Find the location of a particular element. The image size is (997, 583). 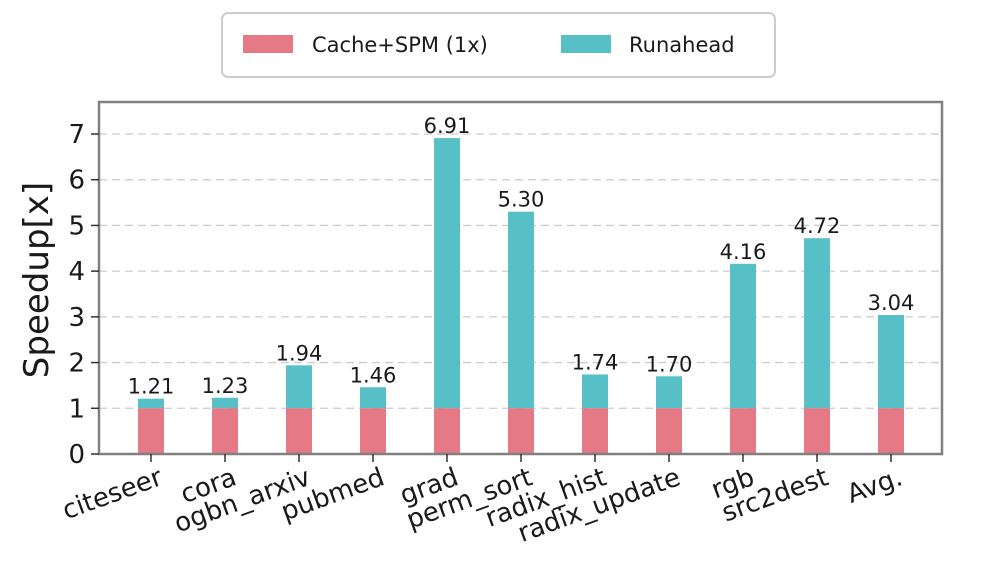

y-axis-label: Speedup[x] is located at coordinates (37, 280).